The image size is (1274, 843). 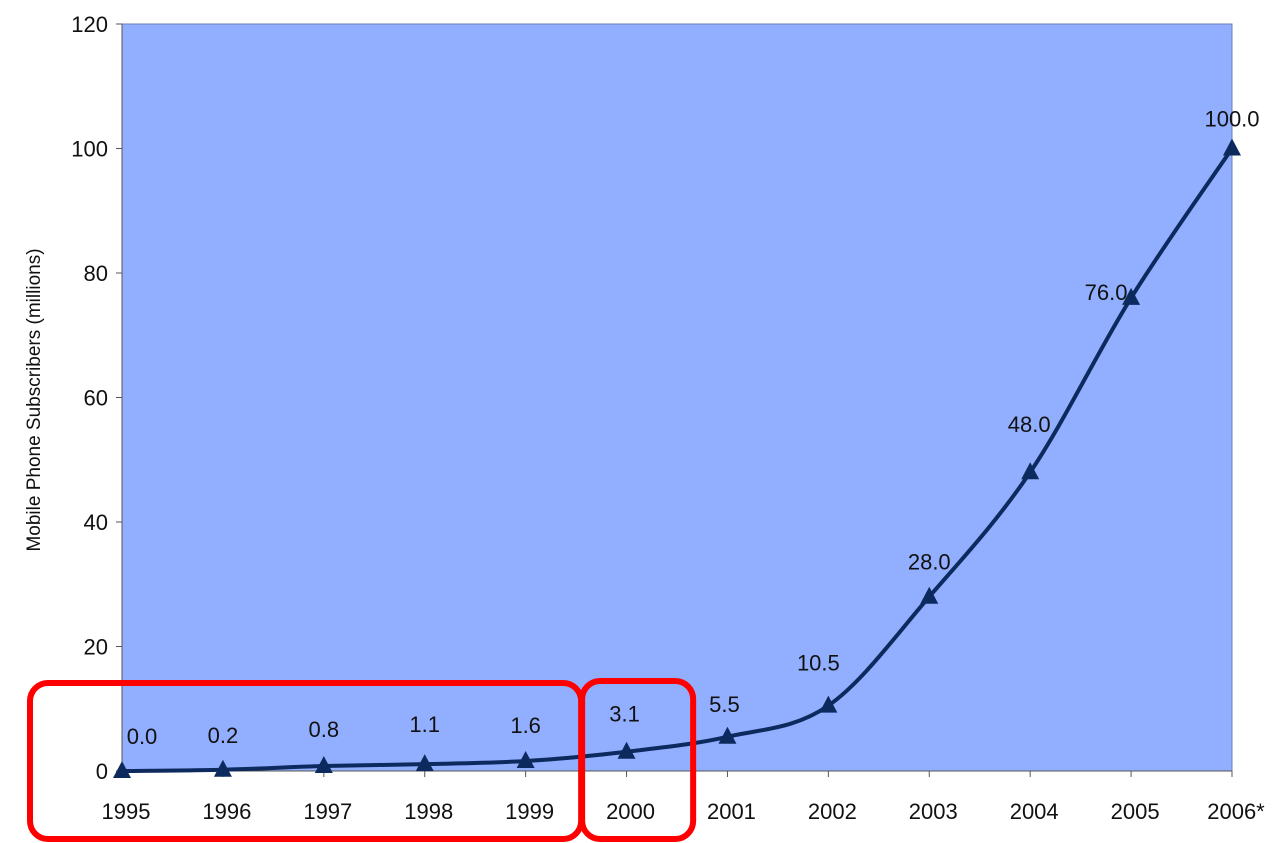 What do you see at coordinates (89, 24) in the screenshot?
I see `y-tick-label: 120` at bounding box center [89, 24].